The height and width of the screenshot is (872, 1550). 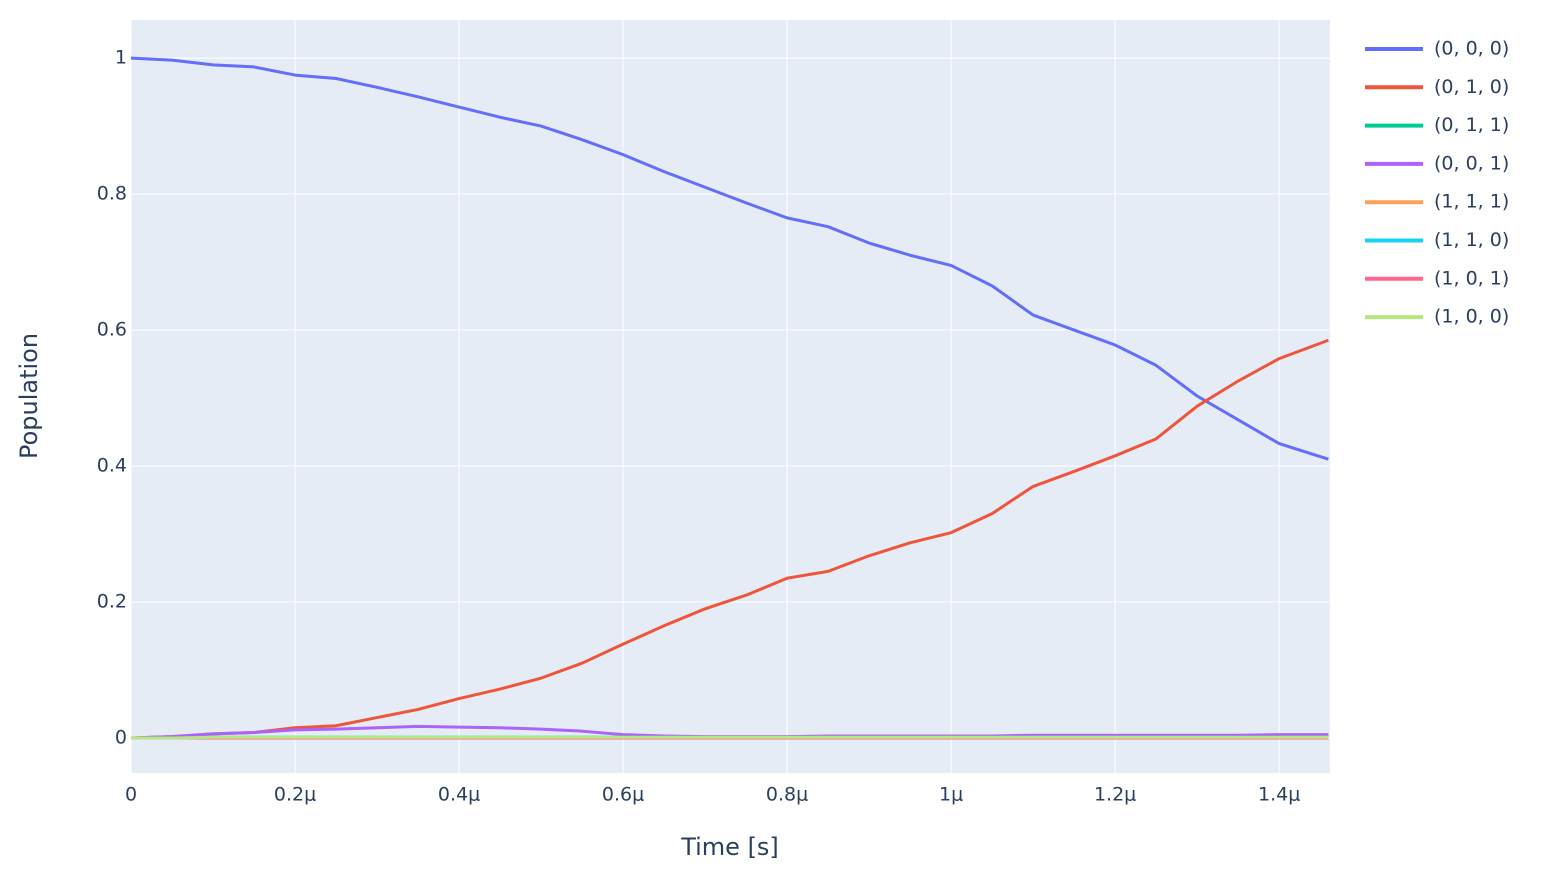 What do you see at coordinates (112, 602) in the screenshot?
I see `y-tick-label: 0.2` at bounding box center [112, 602].